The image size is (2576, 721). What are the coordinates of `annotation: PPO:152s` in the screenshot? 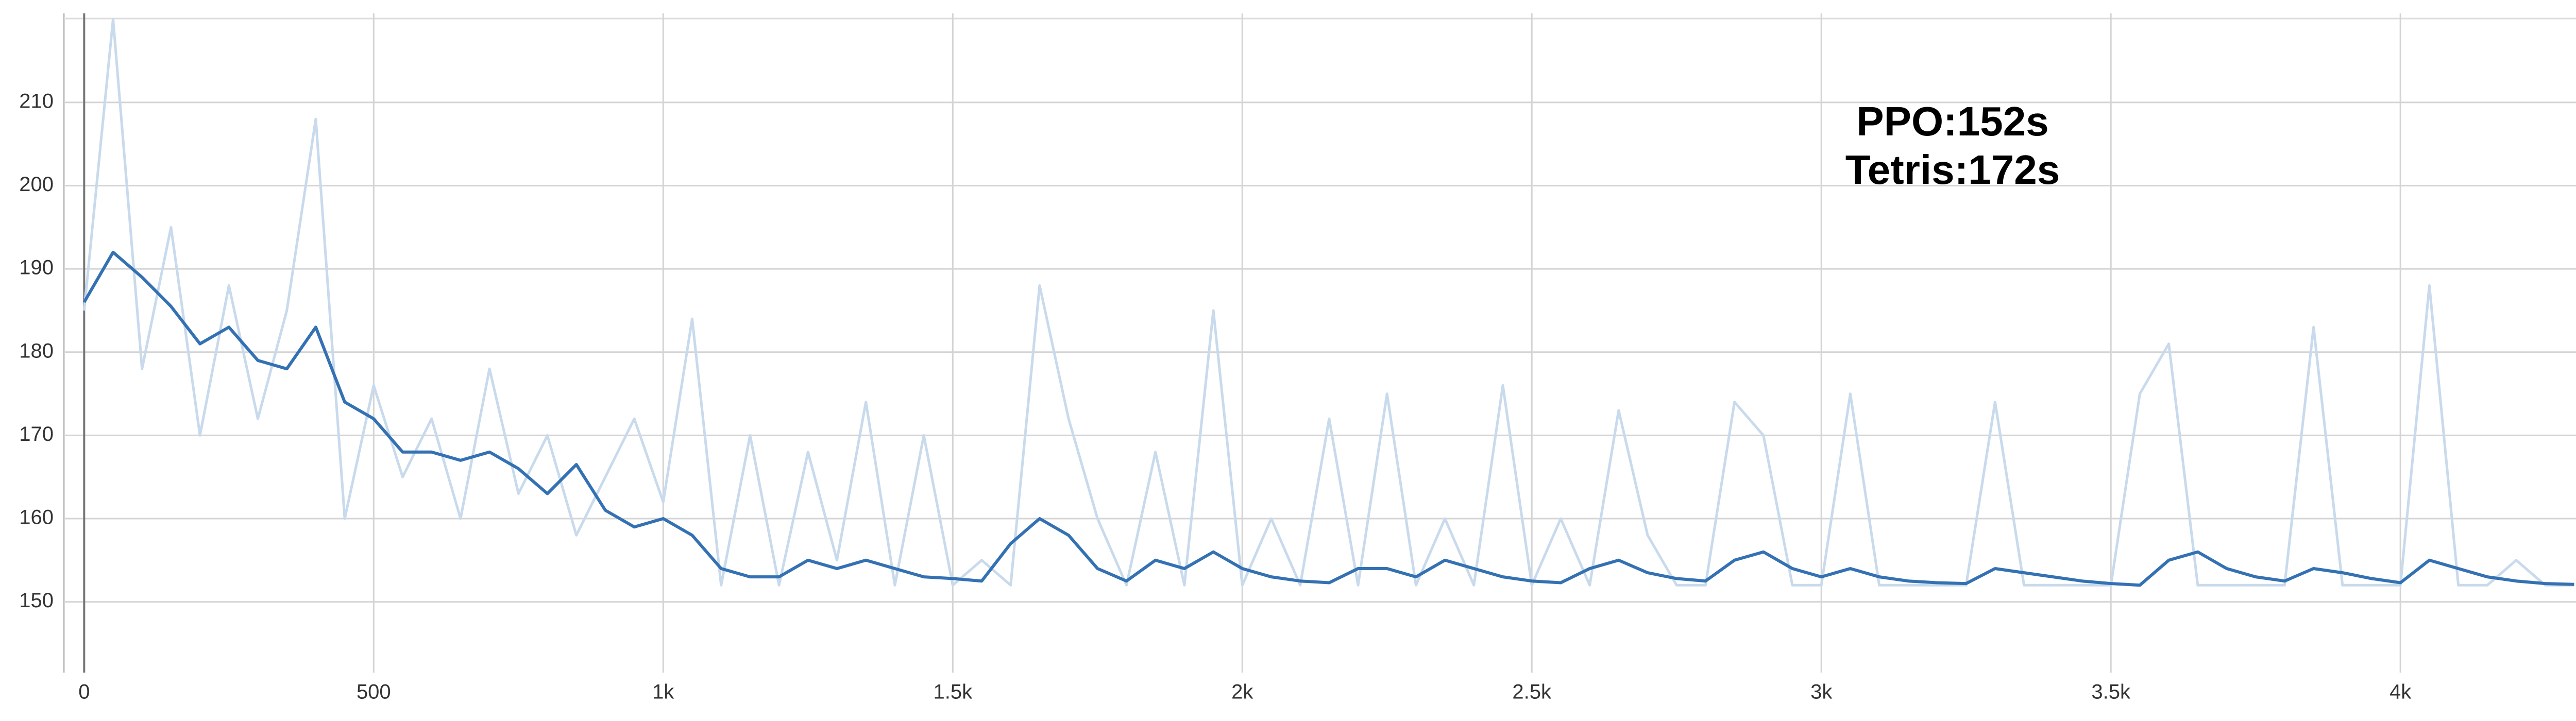 It's located at (1953, 121).